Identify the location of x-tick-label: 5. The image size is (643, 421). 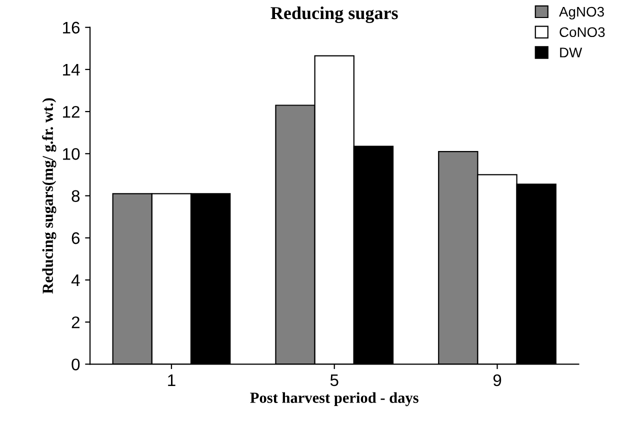
(334, 380).